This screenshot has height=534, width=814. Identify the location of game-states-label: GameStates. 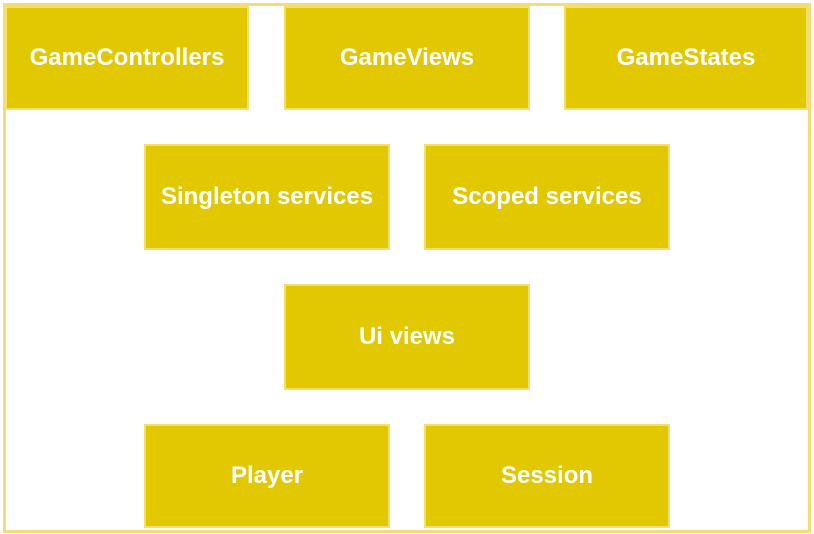
(686, 57).